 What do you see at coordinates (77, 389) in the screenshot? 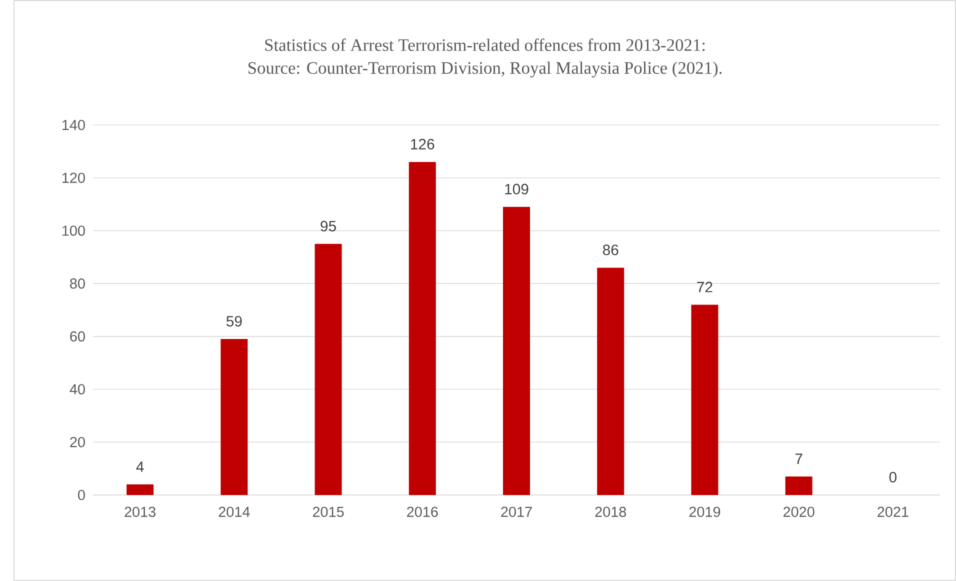
I see `y-tick-label: 40` at bounding box center [77, 389].